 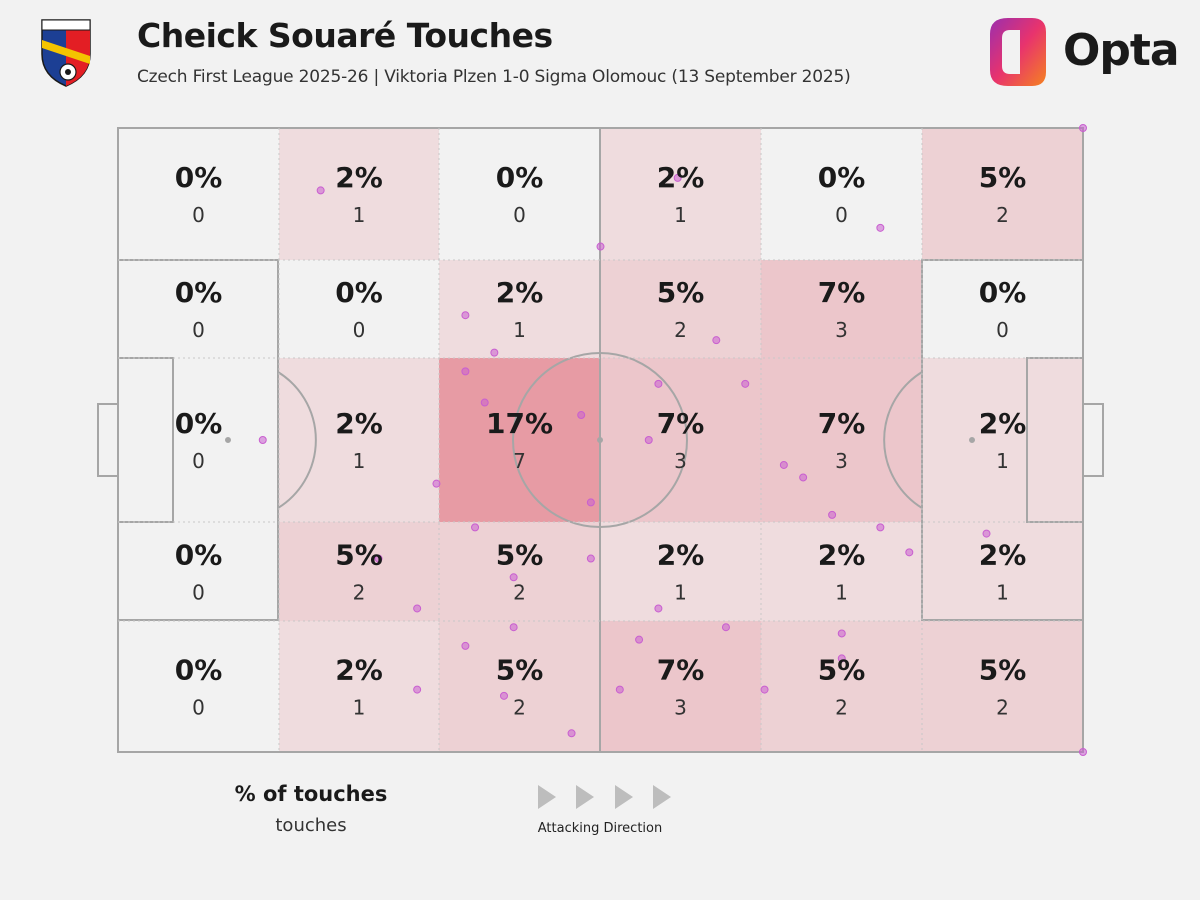 I want to click on zone-cell-r1-c3, so click(x=680, y=309).